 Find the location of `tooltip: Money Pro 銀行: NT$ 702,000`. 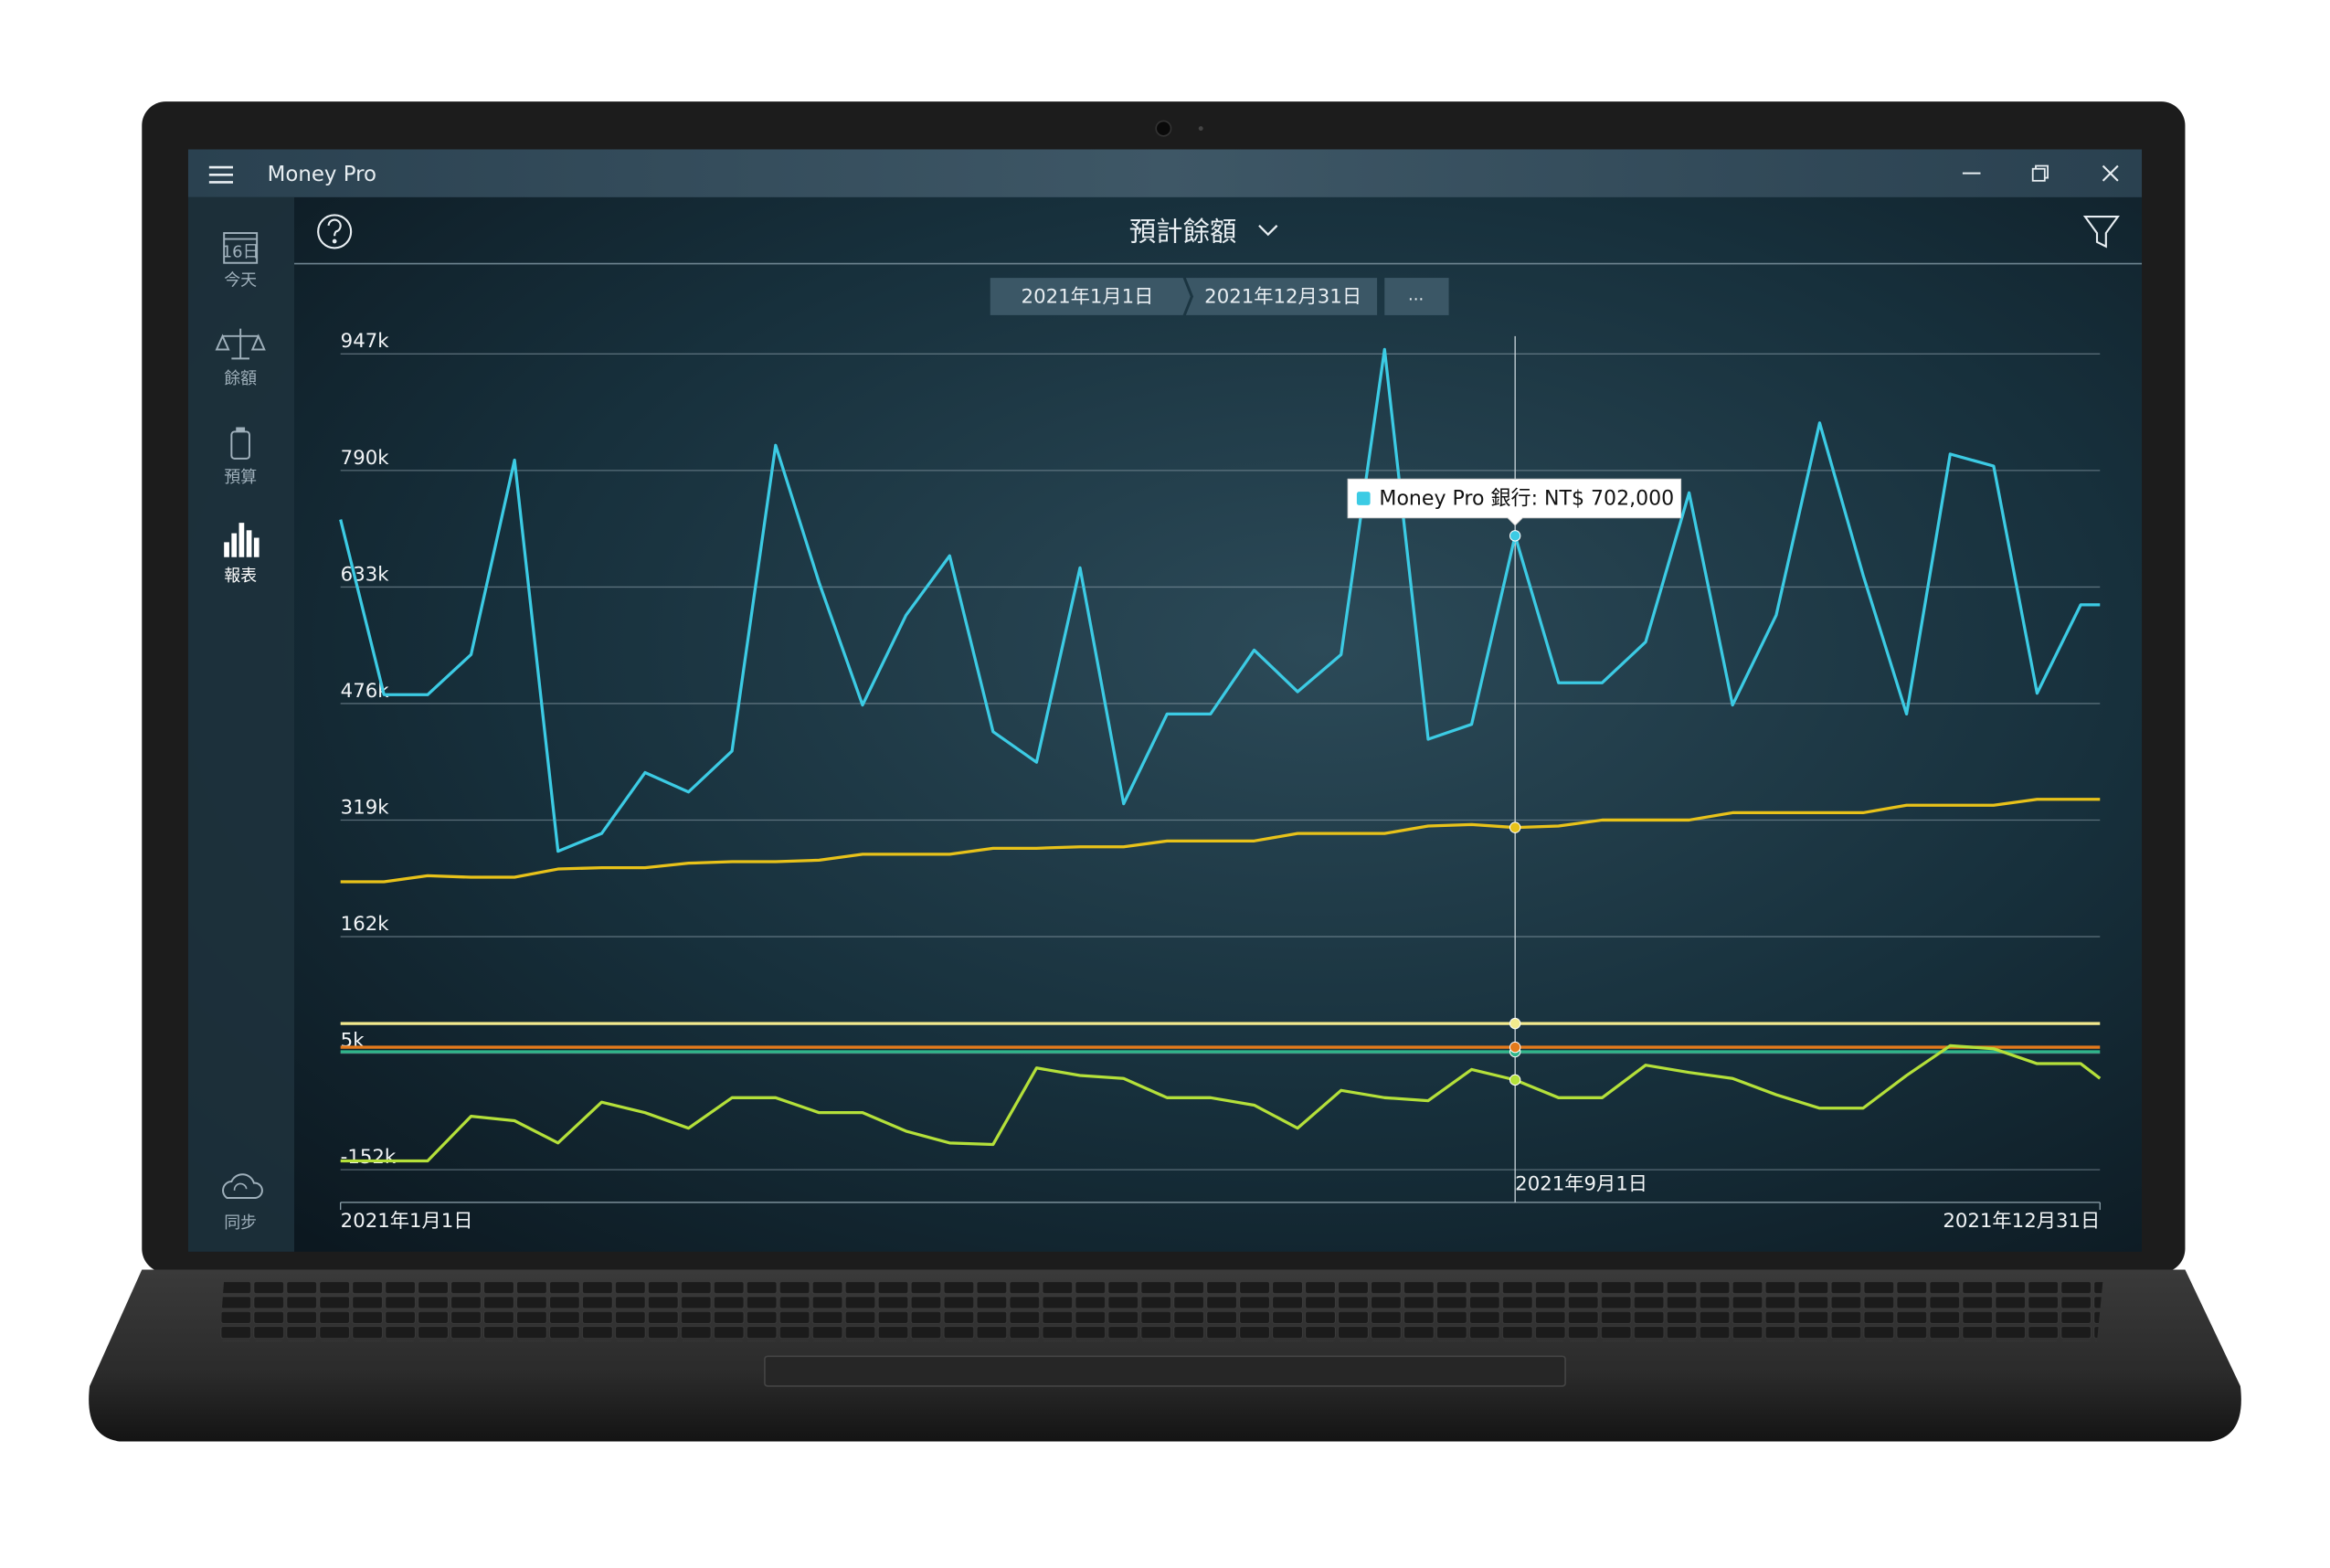

tooltip: Money Pro 銀行: NT$ 702,000 is located at coordinates (1514, 502).